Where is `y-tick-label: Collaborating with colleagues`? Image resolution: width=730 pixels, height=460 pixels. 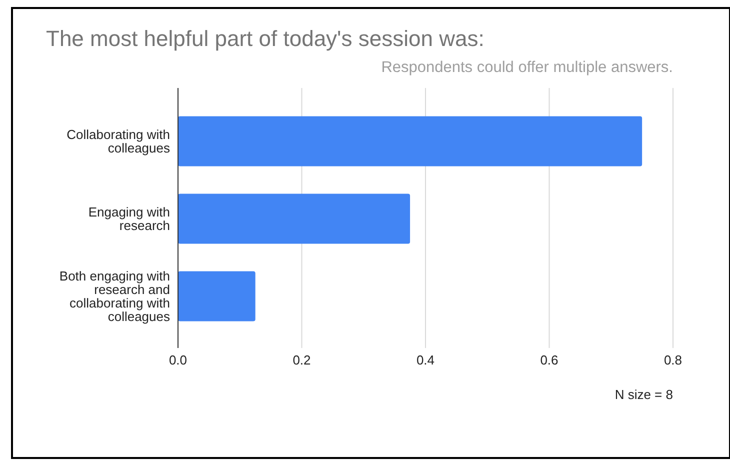 y-tick-label: Collaborating with colleagues is located at coordinates (118, 141).